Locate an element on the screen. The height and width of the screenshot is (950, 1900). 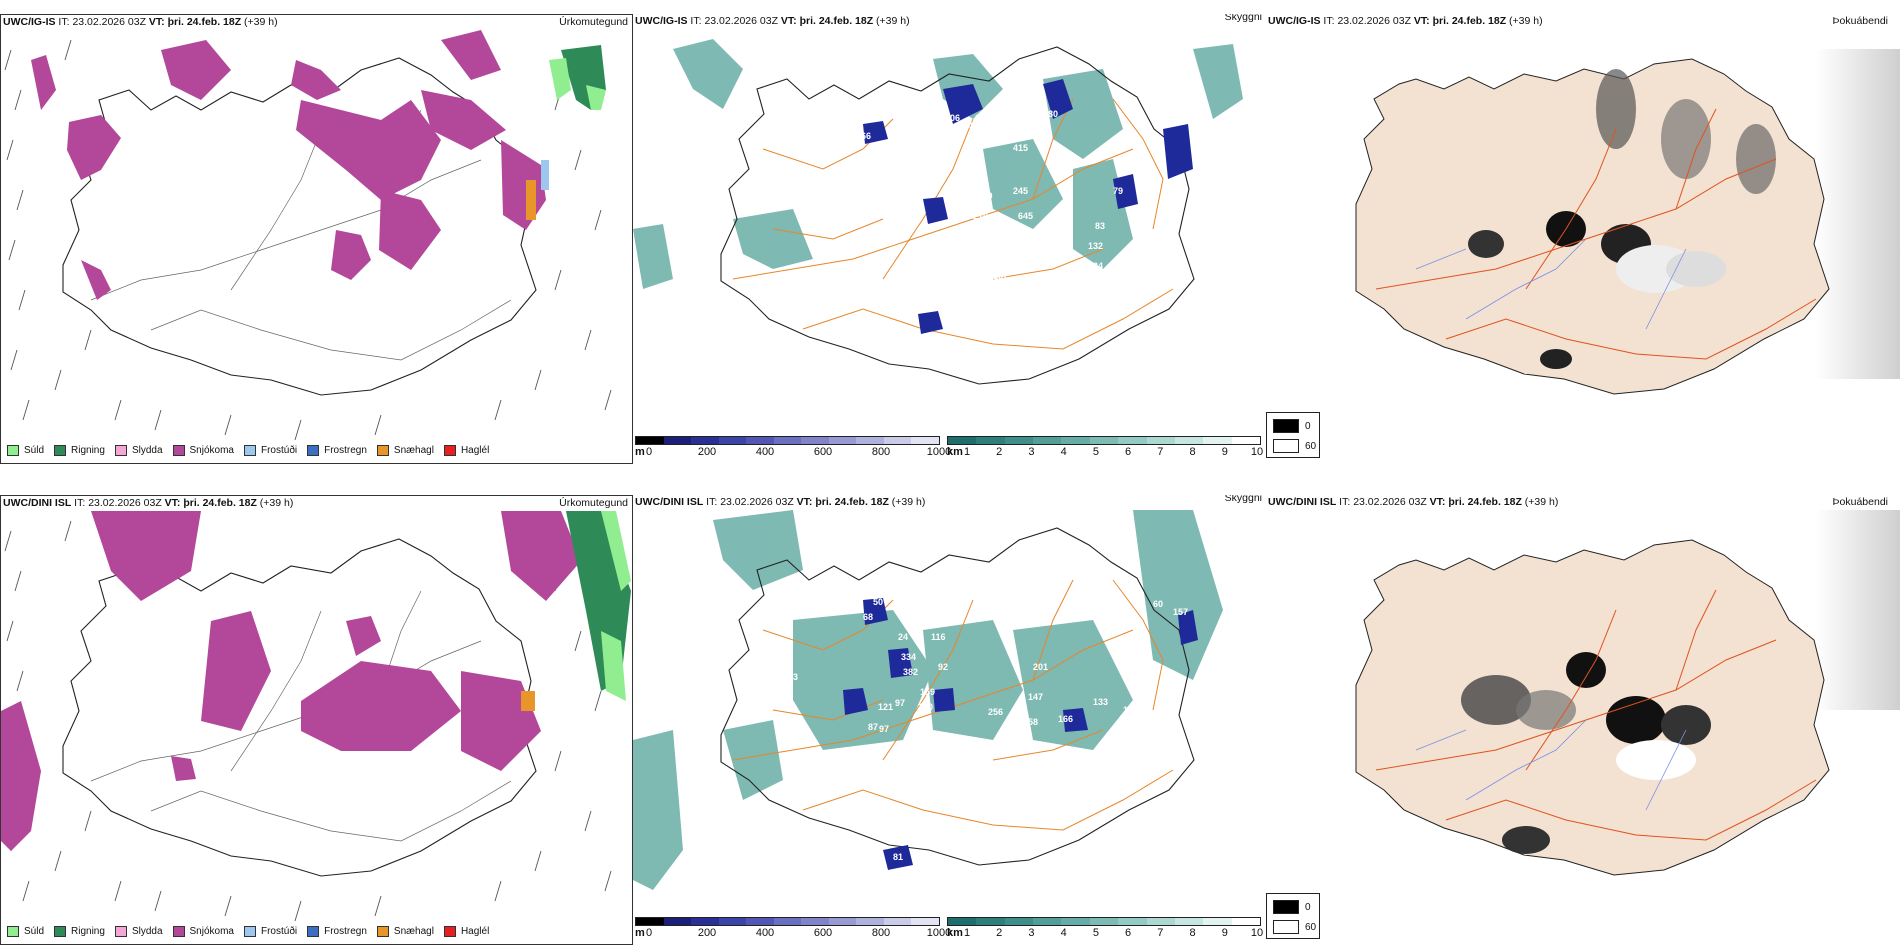
iceland-coastline is located at coordinates (957, 696).